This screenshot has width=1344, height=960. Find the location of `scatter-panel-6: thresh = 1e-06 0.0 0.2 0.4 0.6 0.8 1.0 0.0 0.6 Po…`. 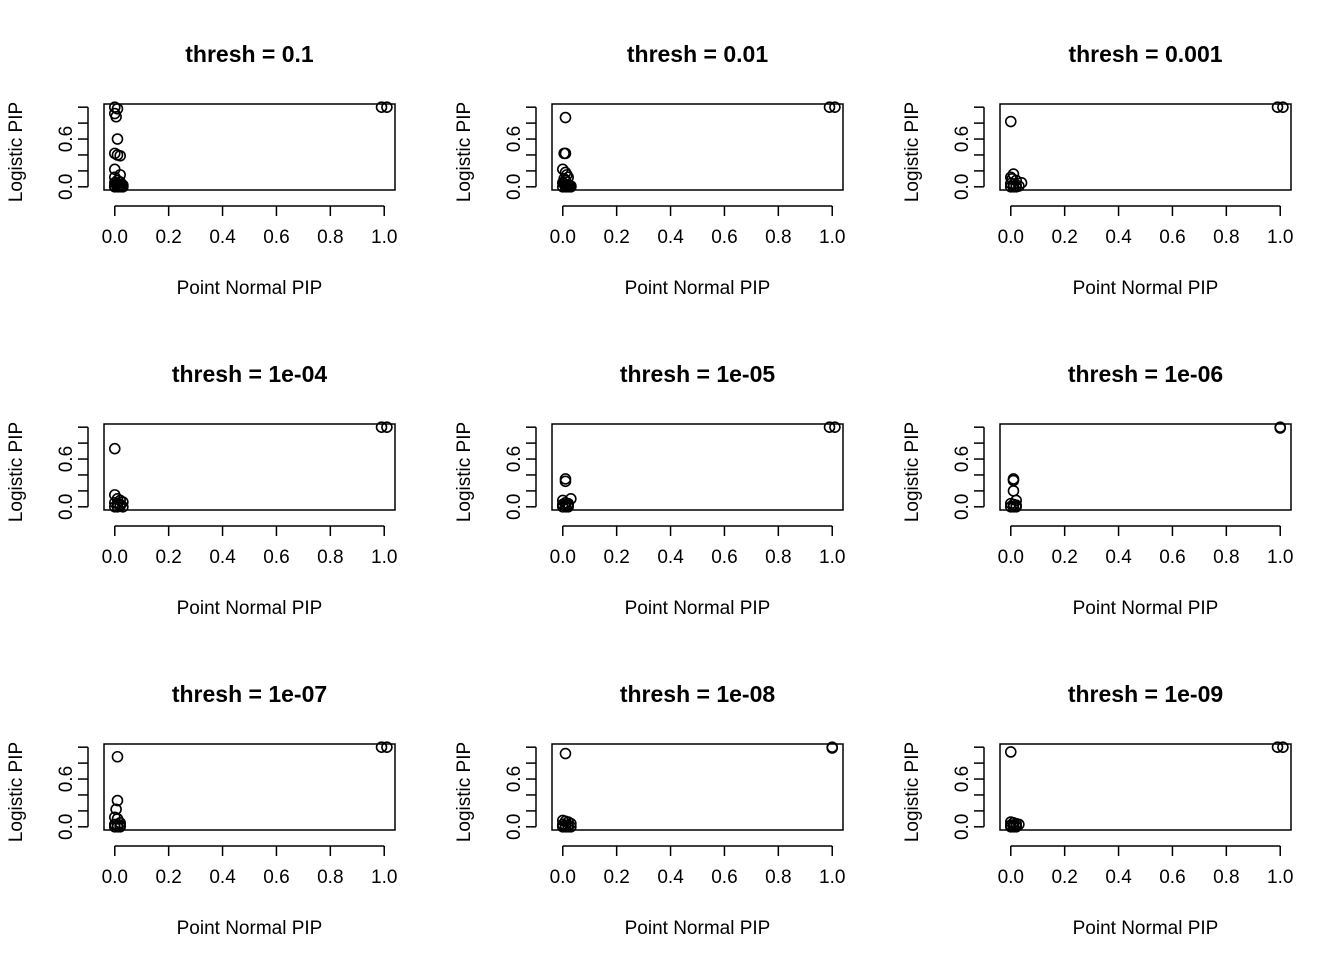

scatter-panel-6: thresh = 1e-06 0.0 0.2 0.4 0.6 0.8 1.0 0.0 0.6 Po… is located at coordinates (1097, 490).